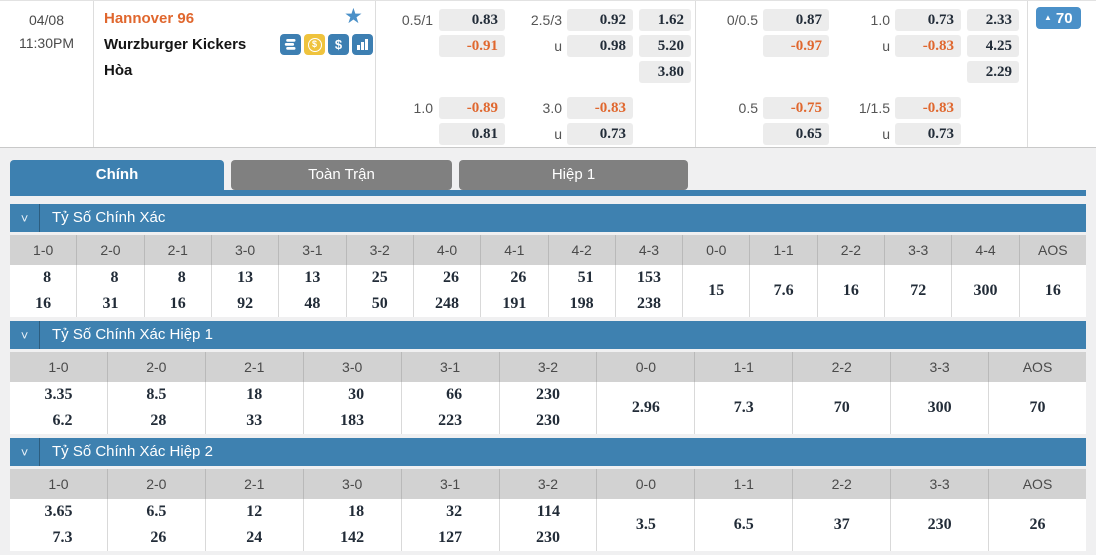 This screenshot has width=1096, height=555. Describe the element at coordinates (255, 408) in the screenshot. I see `score-odds-cell: 18 33` at that location.